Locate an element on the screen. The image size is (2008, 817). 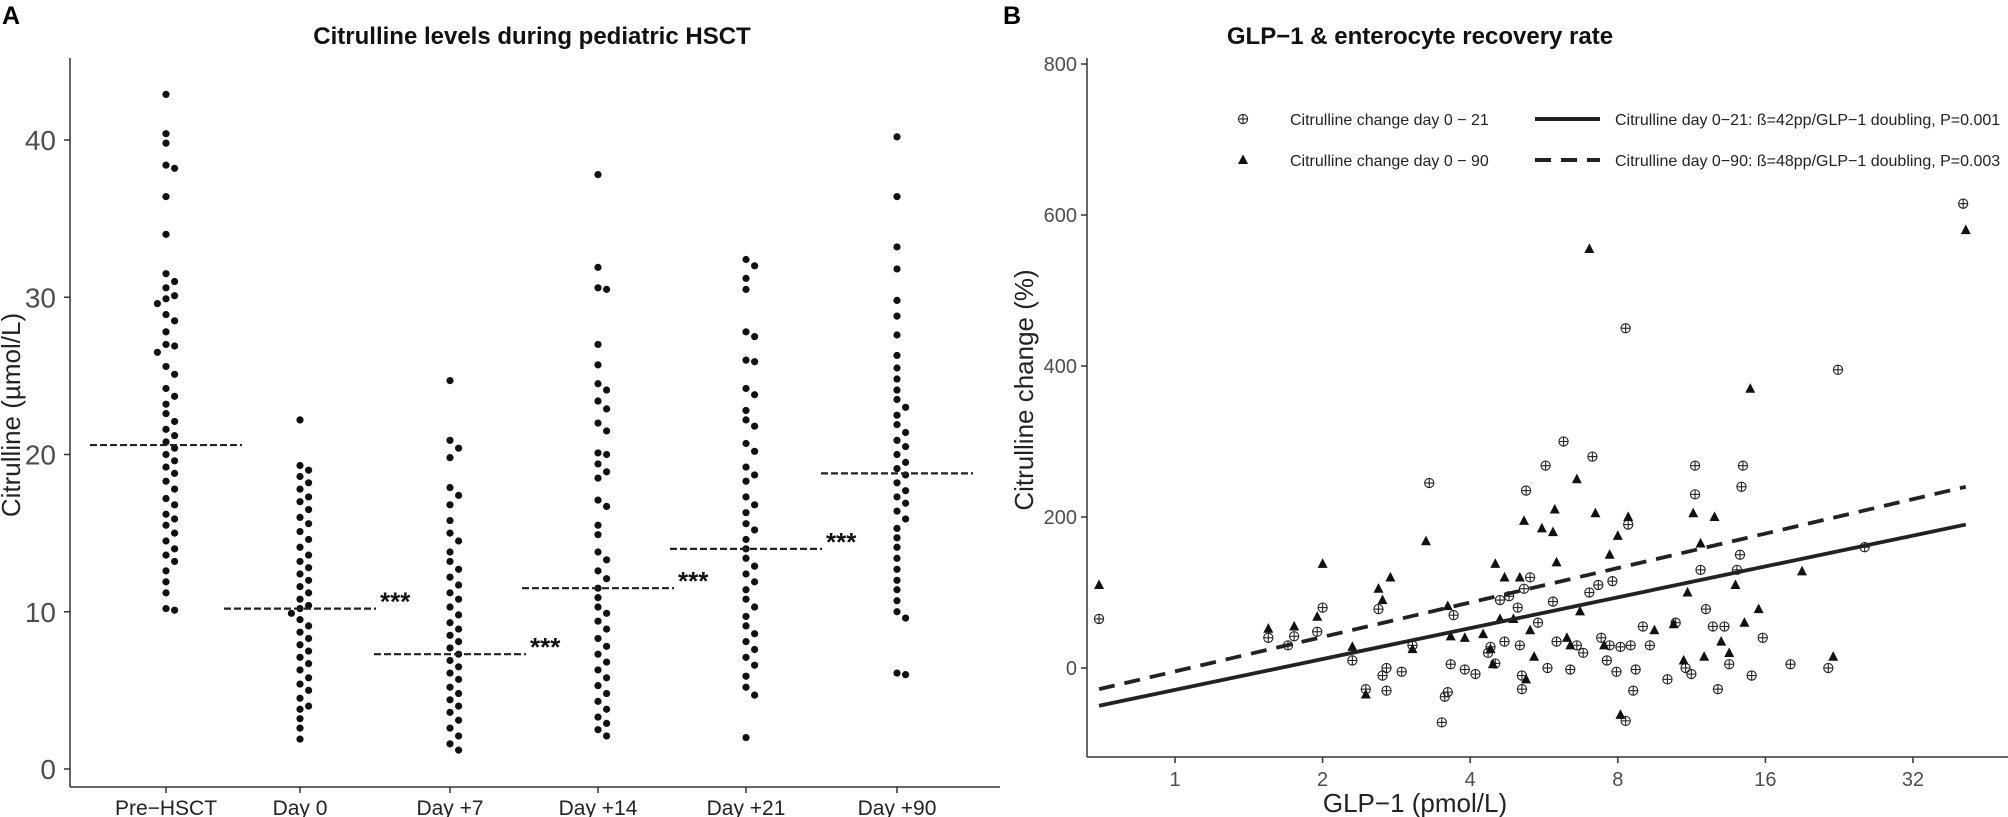
legend-item-series-2: Citrulline change day 0 − 90 is located at coordinates (1363, 161).